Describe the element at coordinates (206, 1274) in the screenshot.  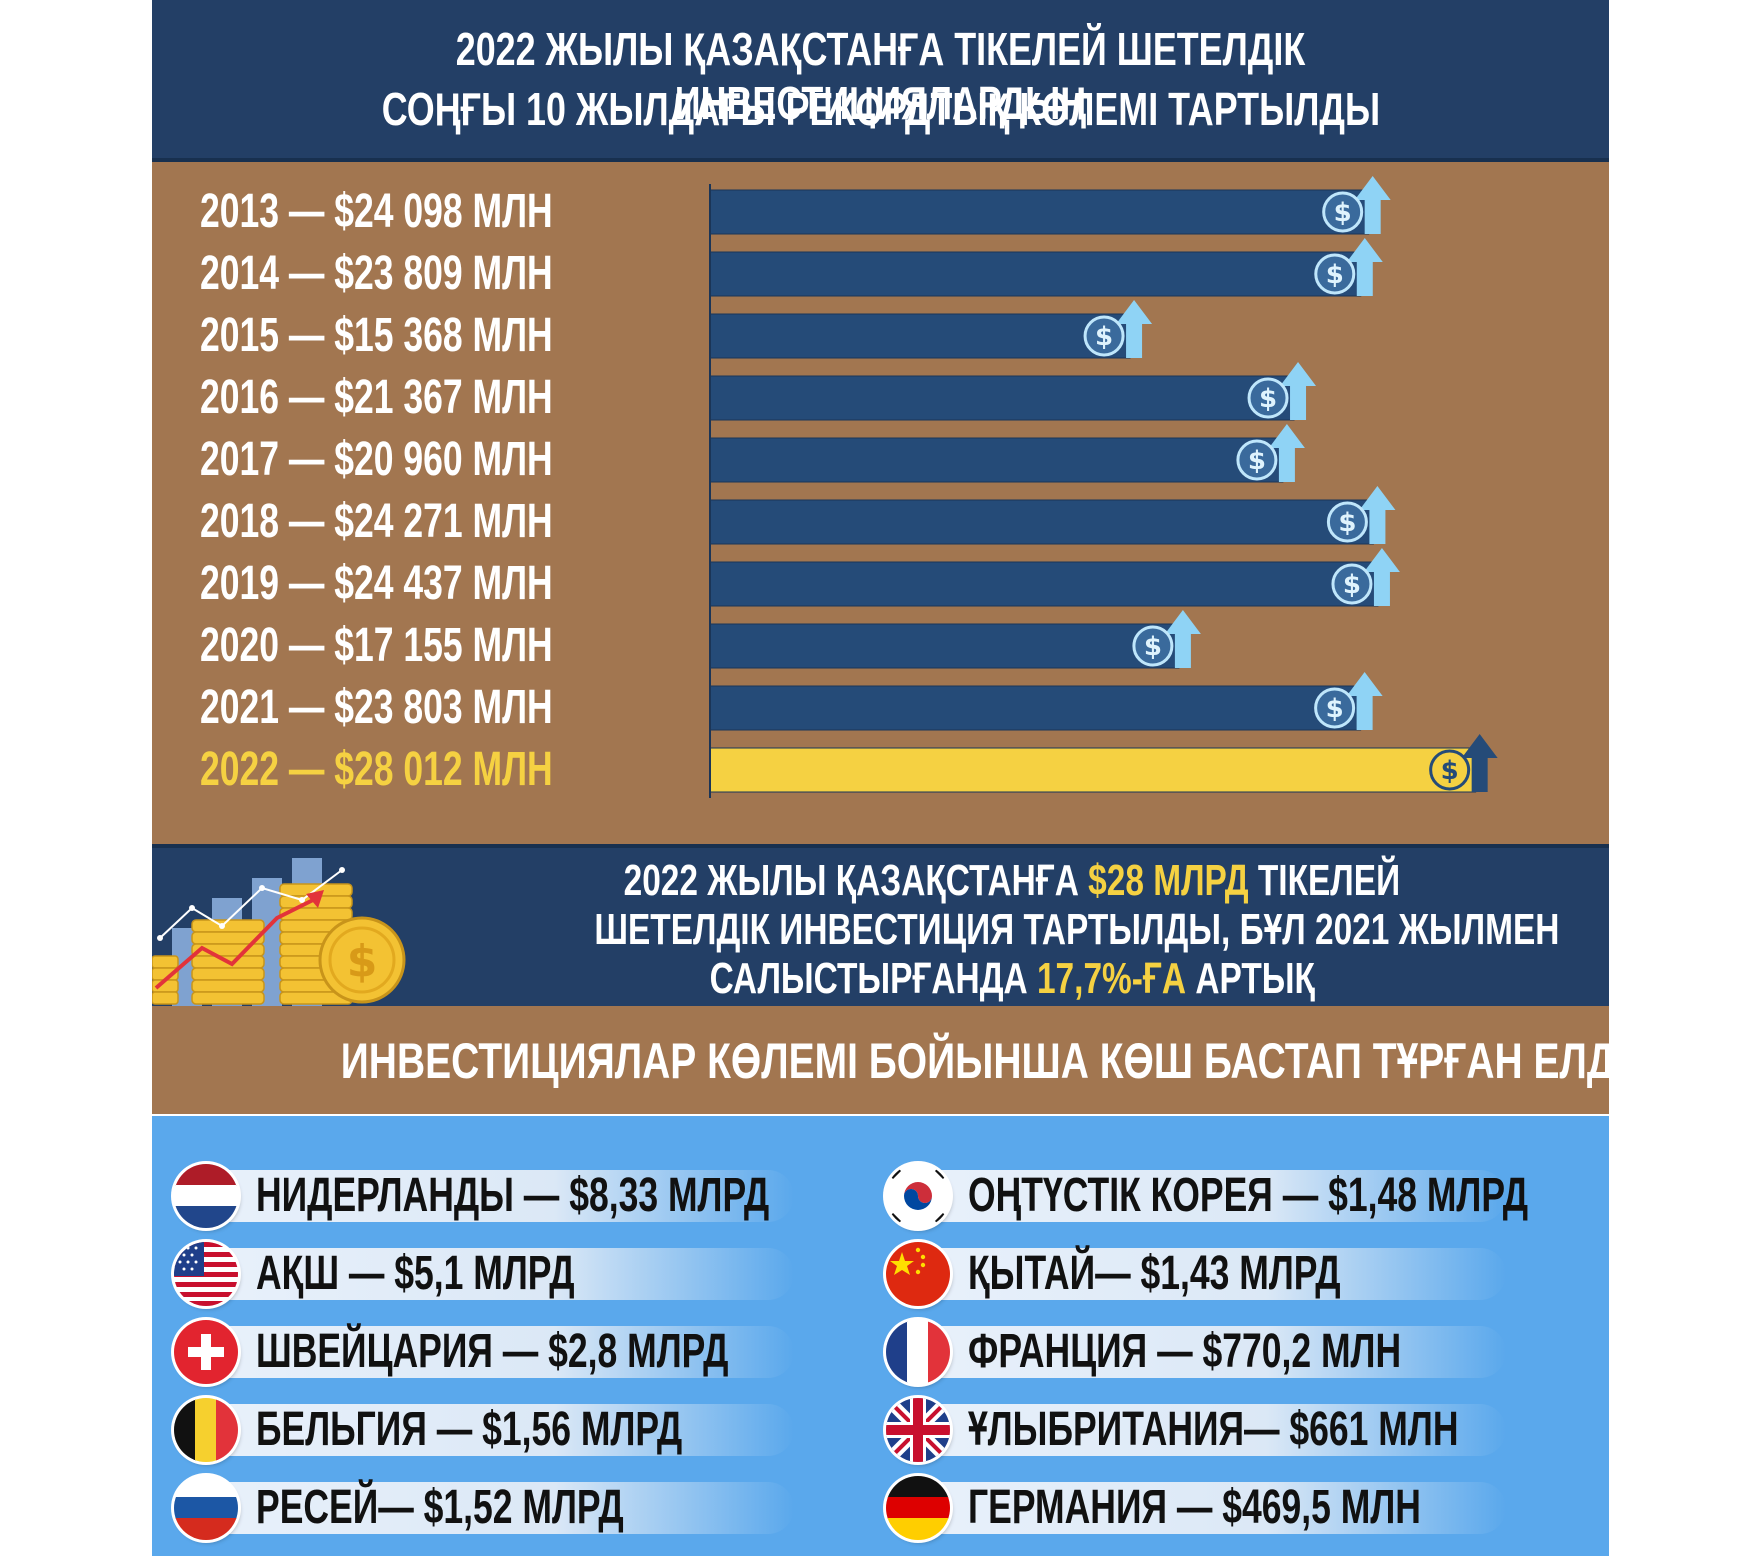
I see `usa-flag-icon` at that location.